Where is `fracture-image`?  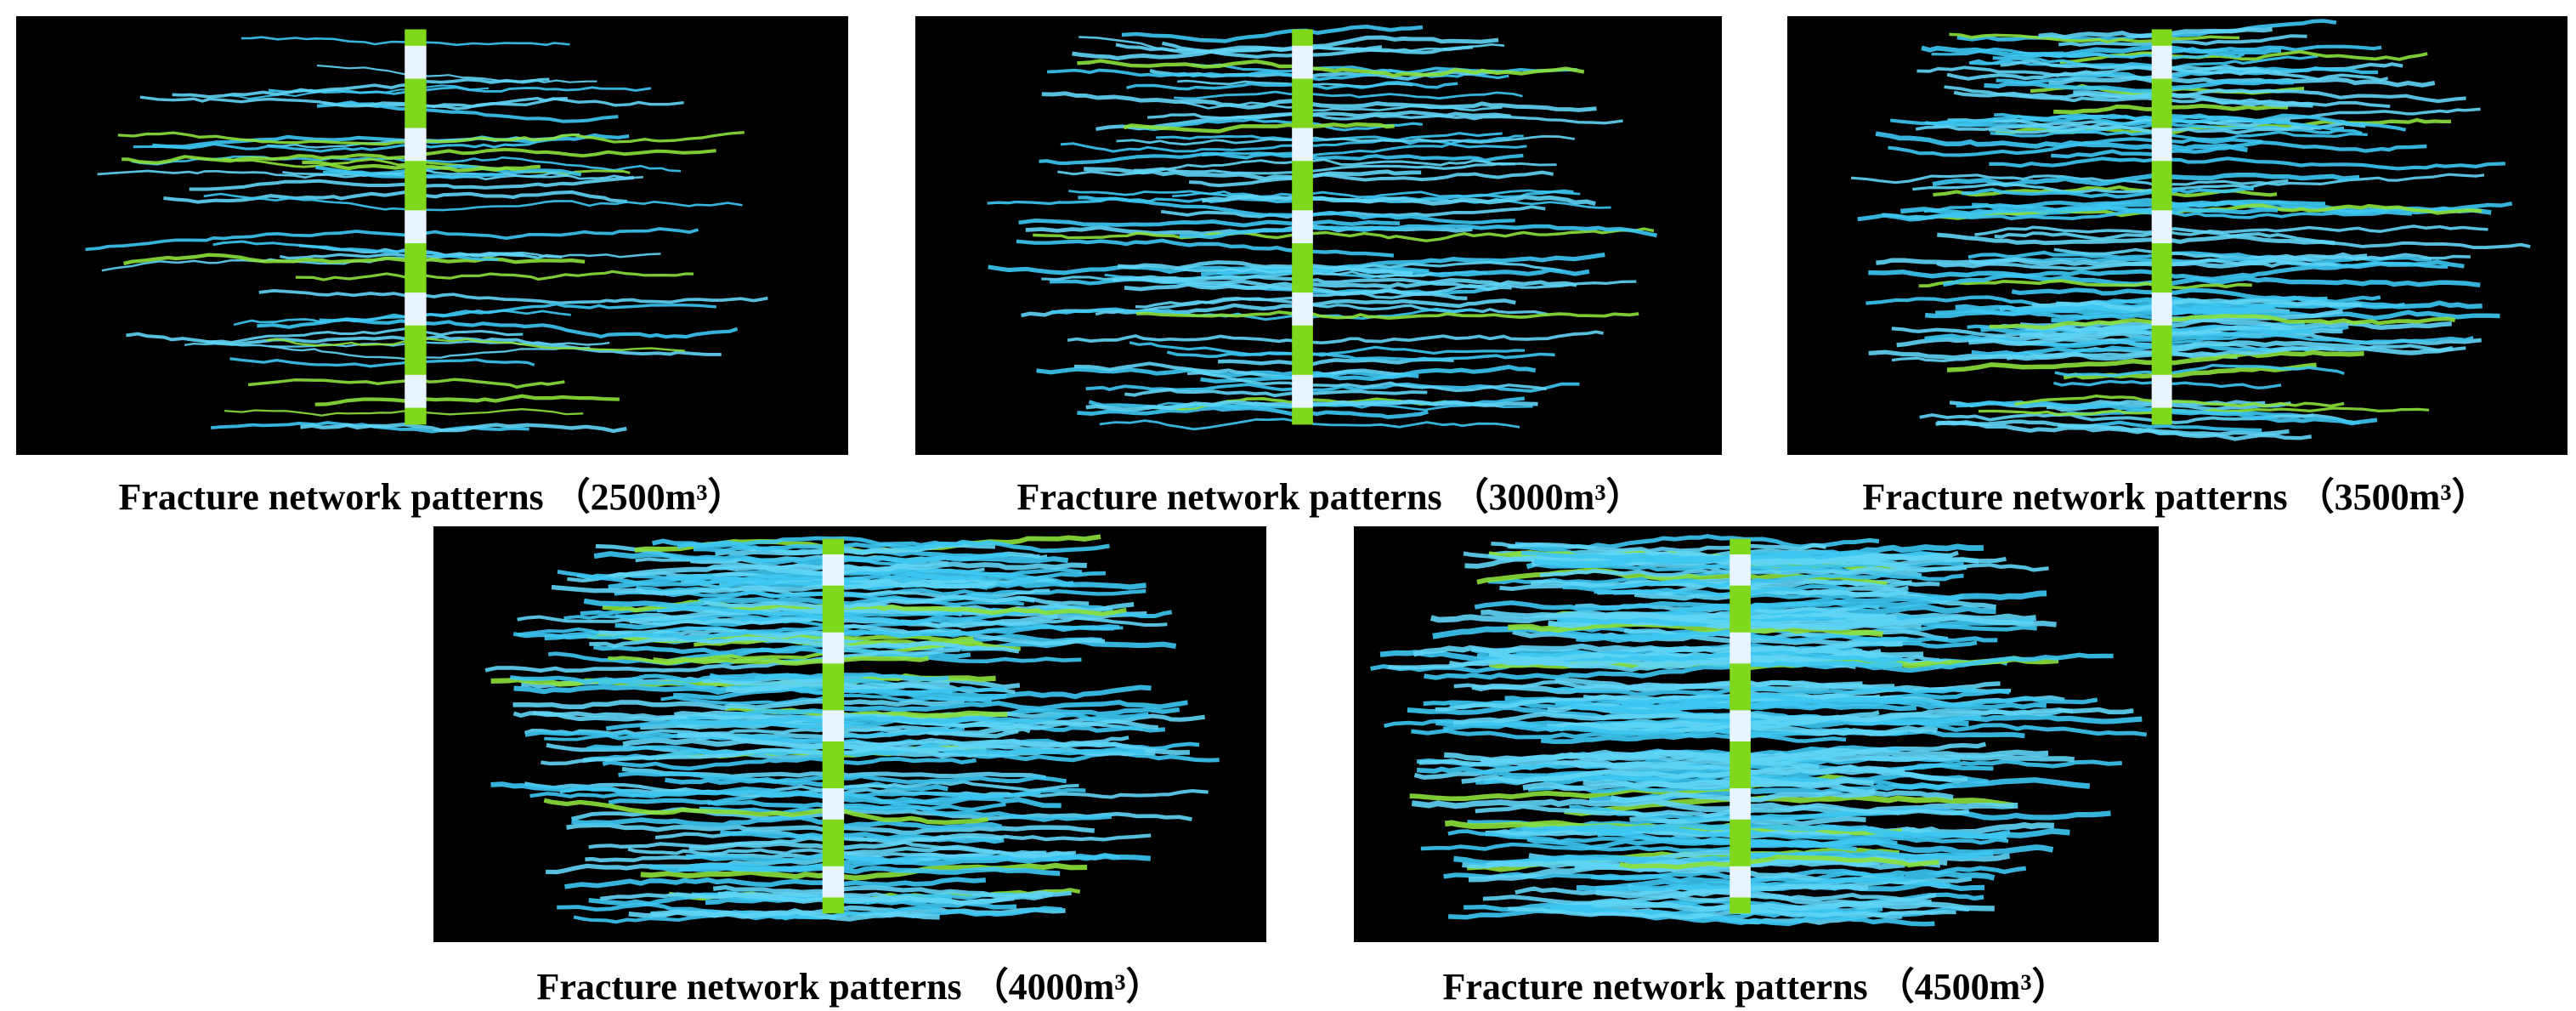
fracture-image is located at coordinates (2177, 236).